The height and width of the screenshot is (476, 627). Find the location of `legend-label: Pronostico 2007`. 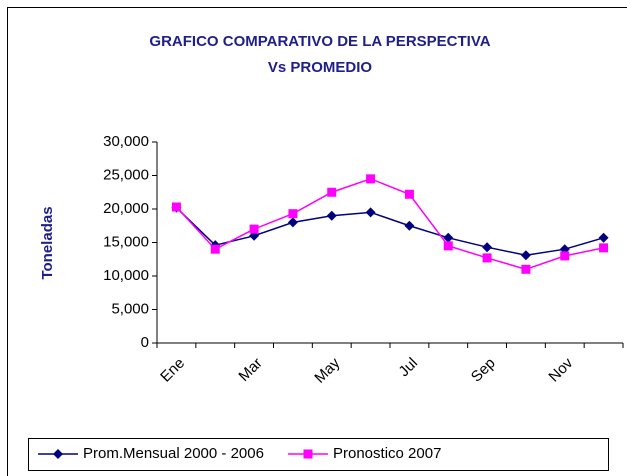

legend-label: Pronostico 2007 is located at coordinates (387, 453).